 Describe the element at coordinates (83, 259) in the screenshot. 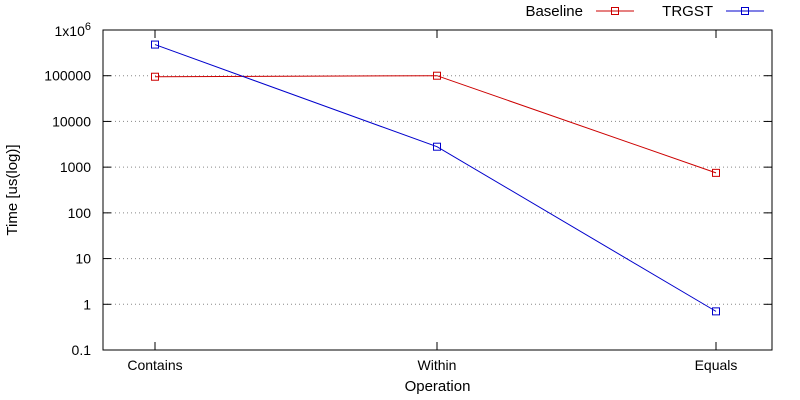

I see `y-tick-label: 10` at that location.